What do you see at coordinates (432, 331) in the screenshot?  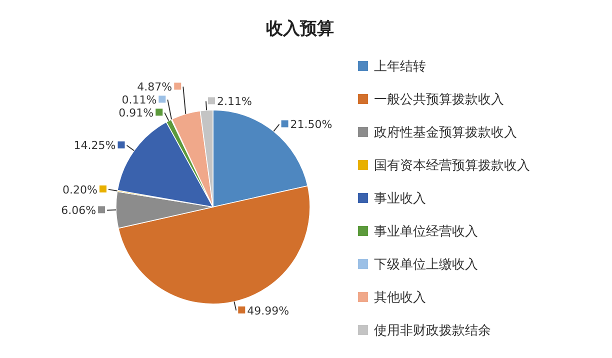 I see `legend-label: 使用非财政拨款结余` at bounding box center [432, 331].